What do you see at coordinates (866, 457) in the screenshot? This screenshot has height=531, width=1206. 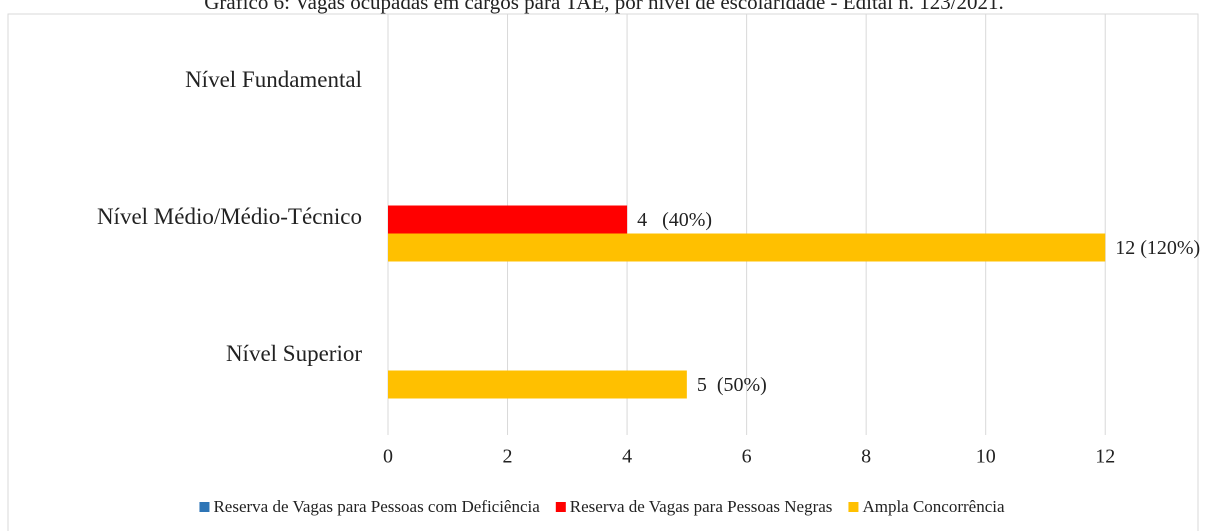 I see `x-tick-label: 8` at bounding box center [866, 457].